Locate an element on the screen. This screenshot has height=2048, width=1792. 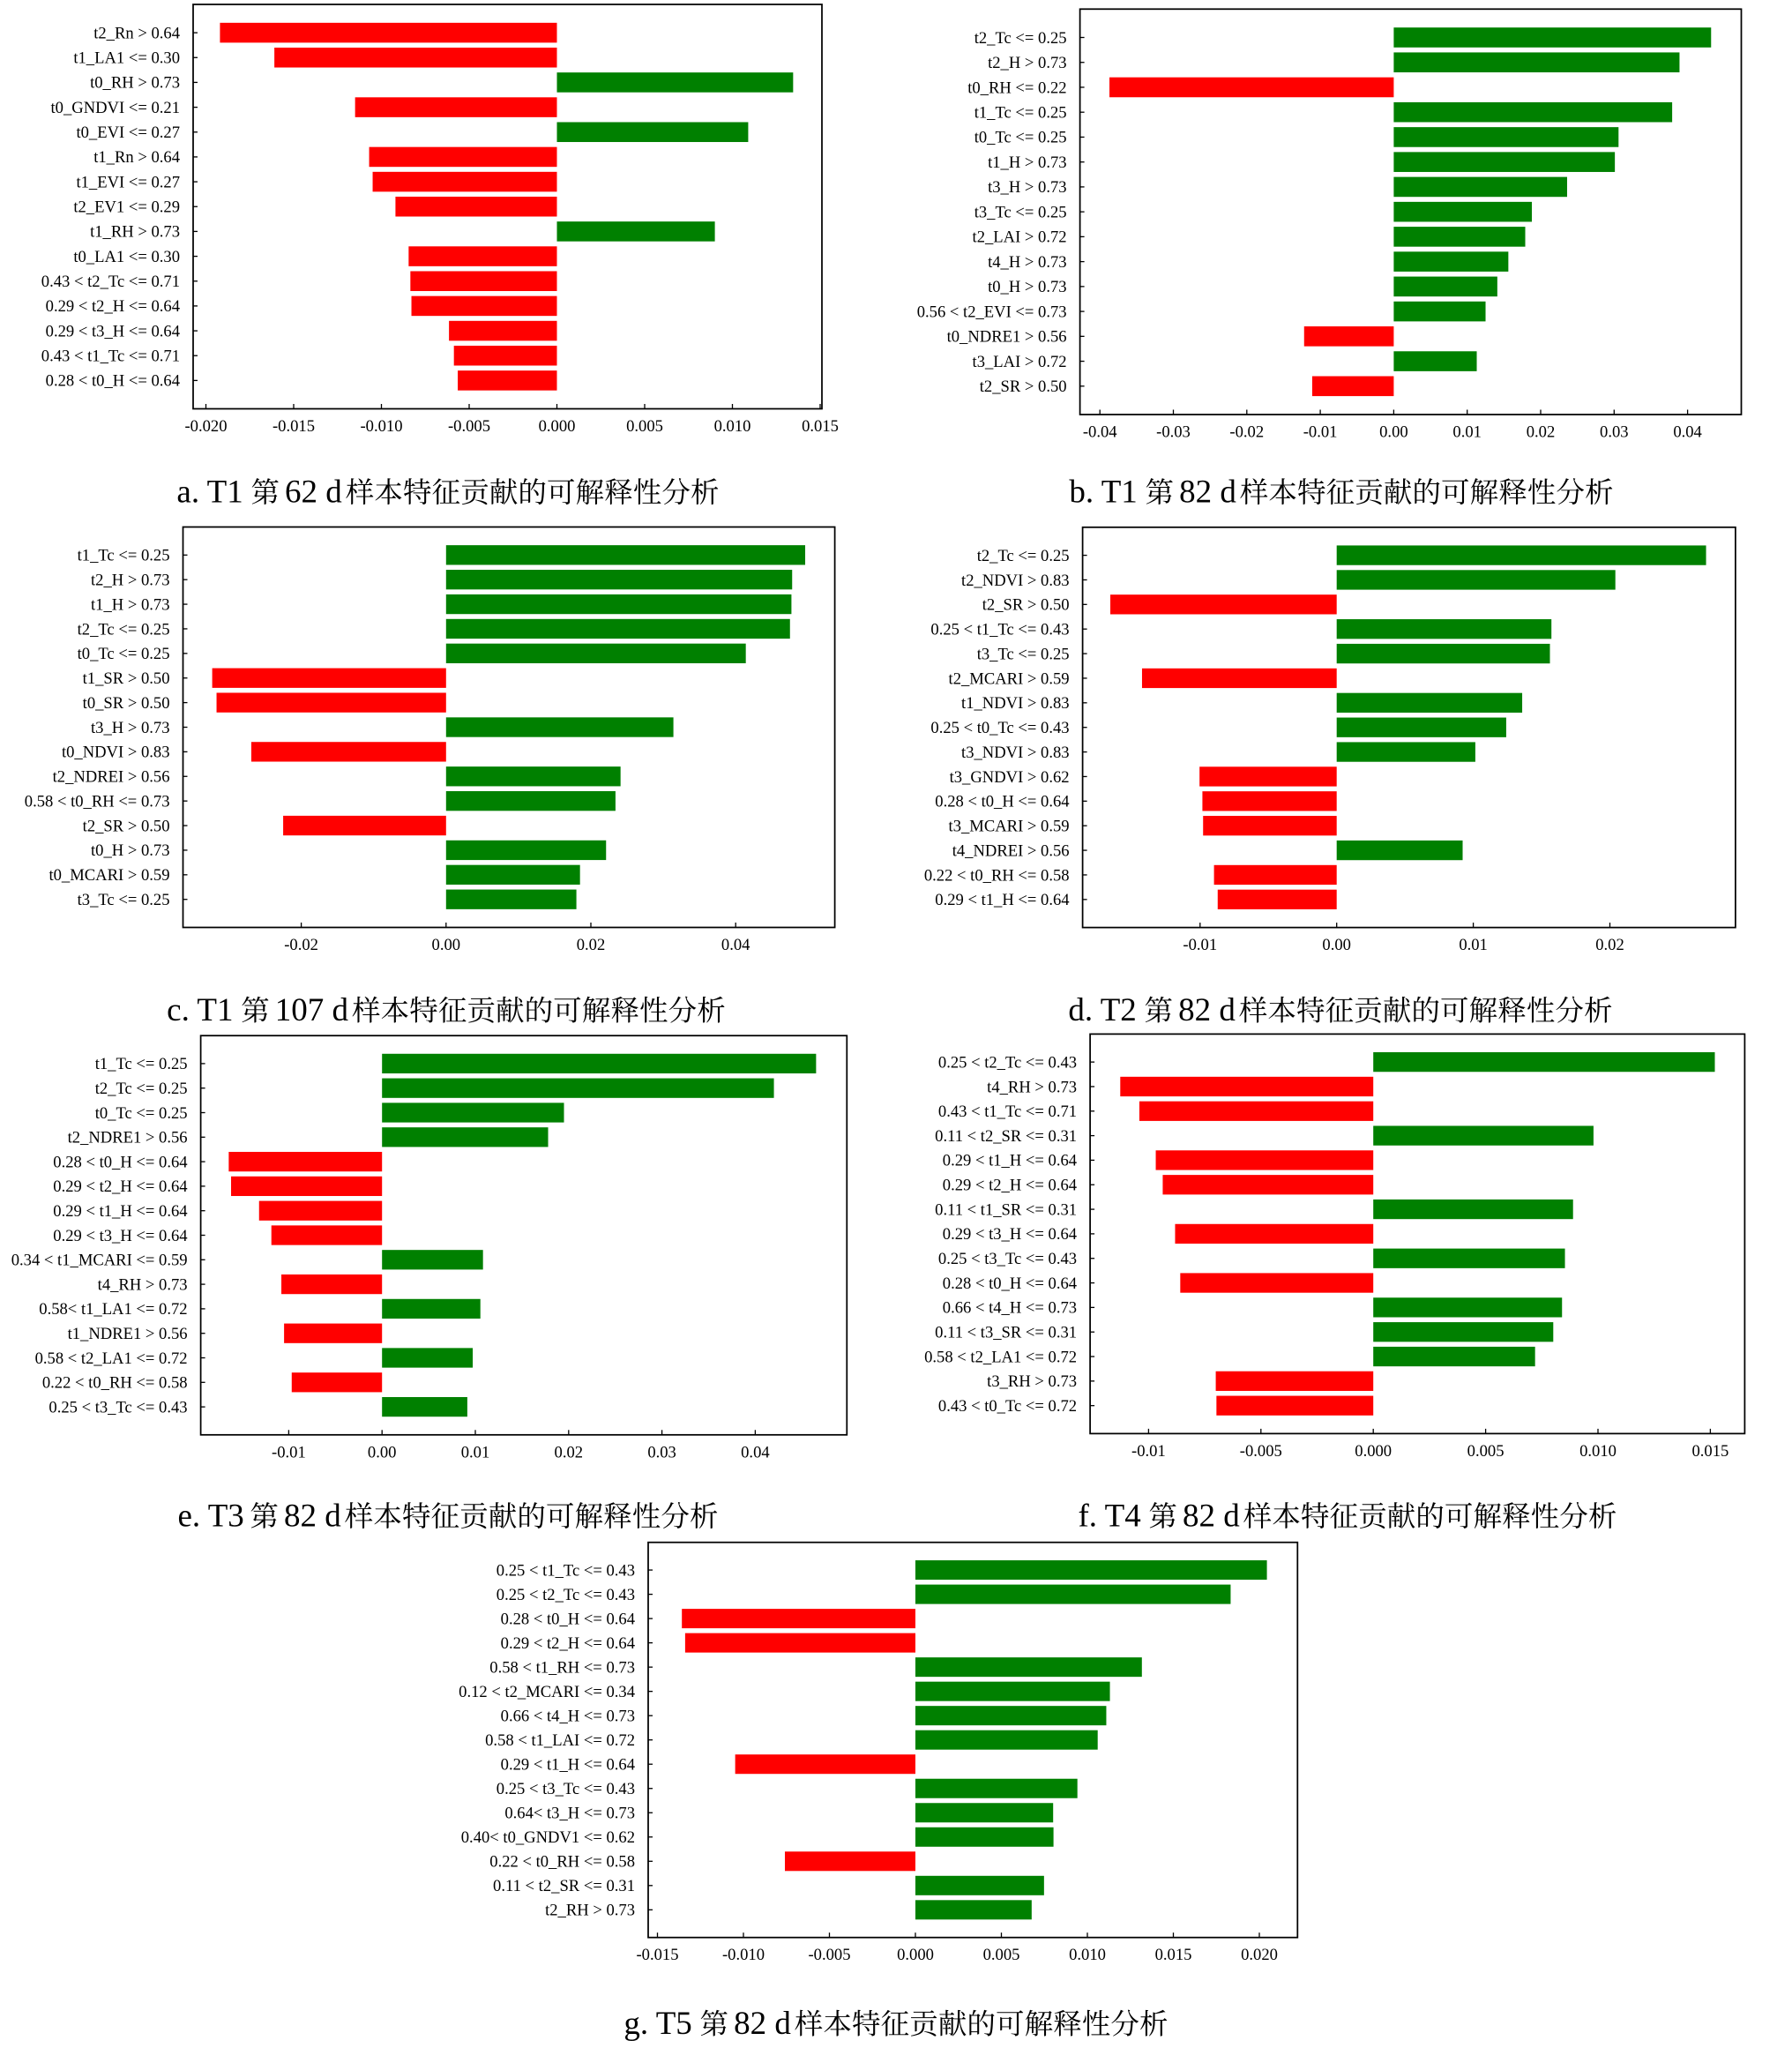
svg-text: 0.29 < t3_H <= 0.64 is located at coordinates (120, 1236).